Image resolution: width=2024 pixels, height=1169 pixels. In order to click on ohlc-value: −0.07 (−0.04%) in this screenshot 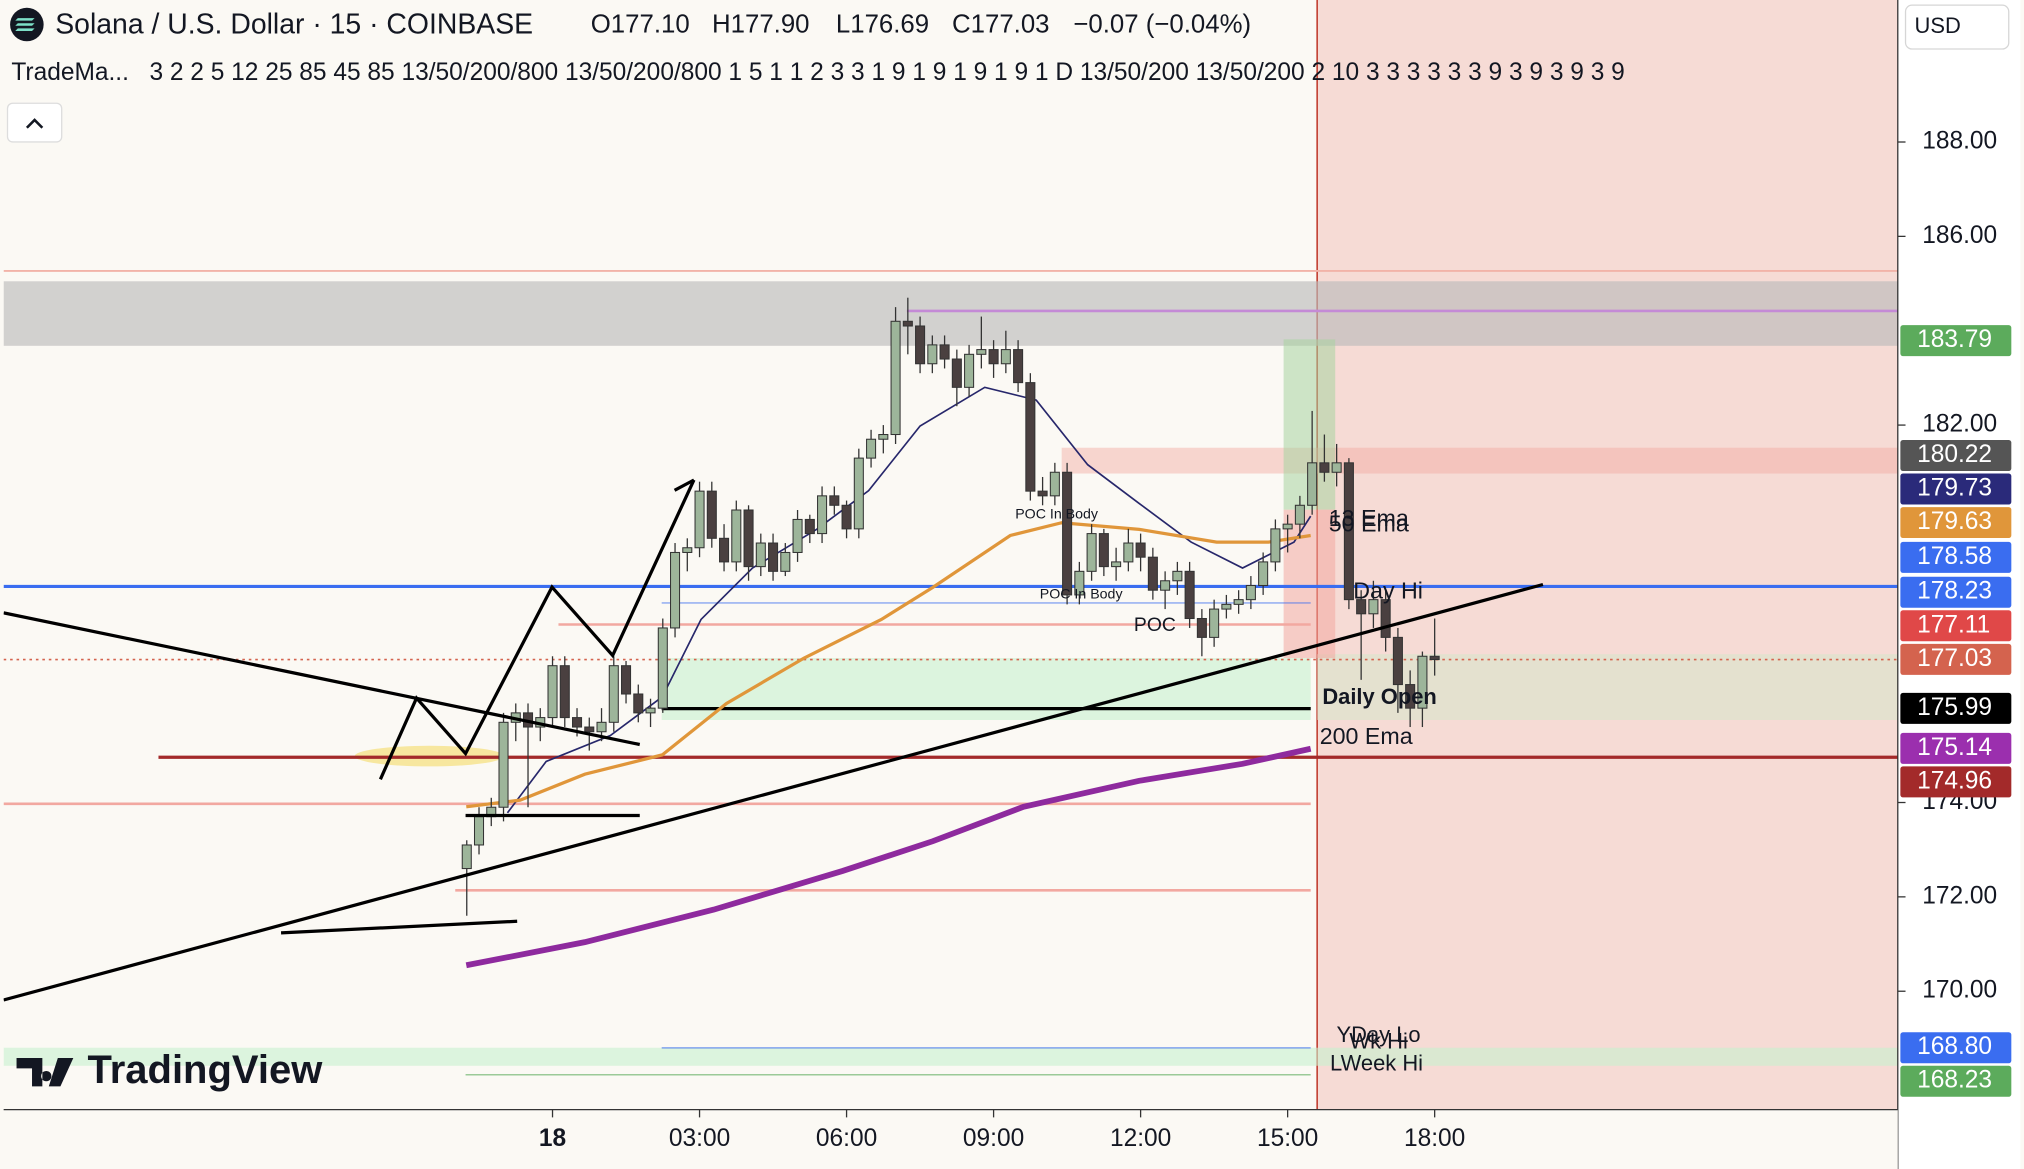, I will do `click(1162, 25)`.